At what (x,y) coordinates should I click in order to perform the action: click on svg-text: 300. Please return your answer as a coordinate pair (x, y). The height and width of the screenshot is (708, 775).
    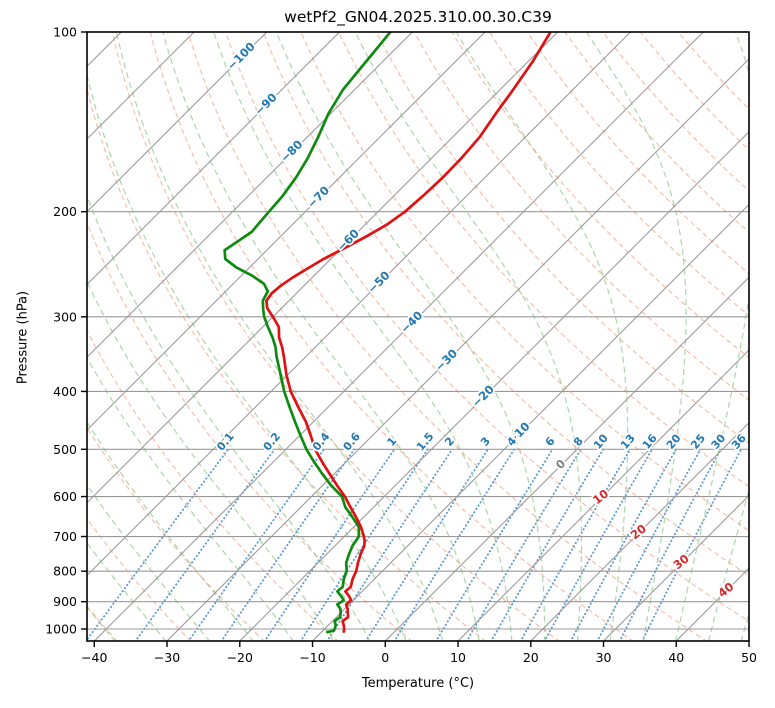
    Looking at the image, I should click on (65, 316).